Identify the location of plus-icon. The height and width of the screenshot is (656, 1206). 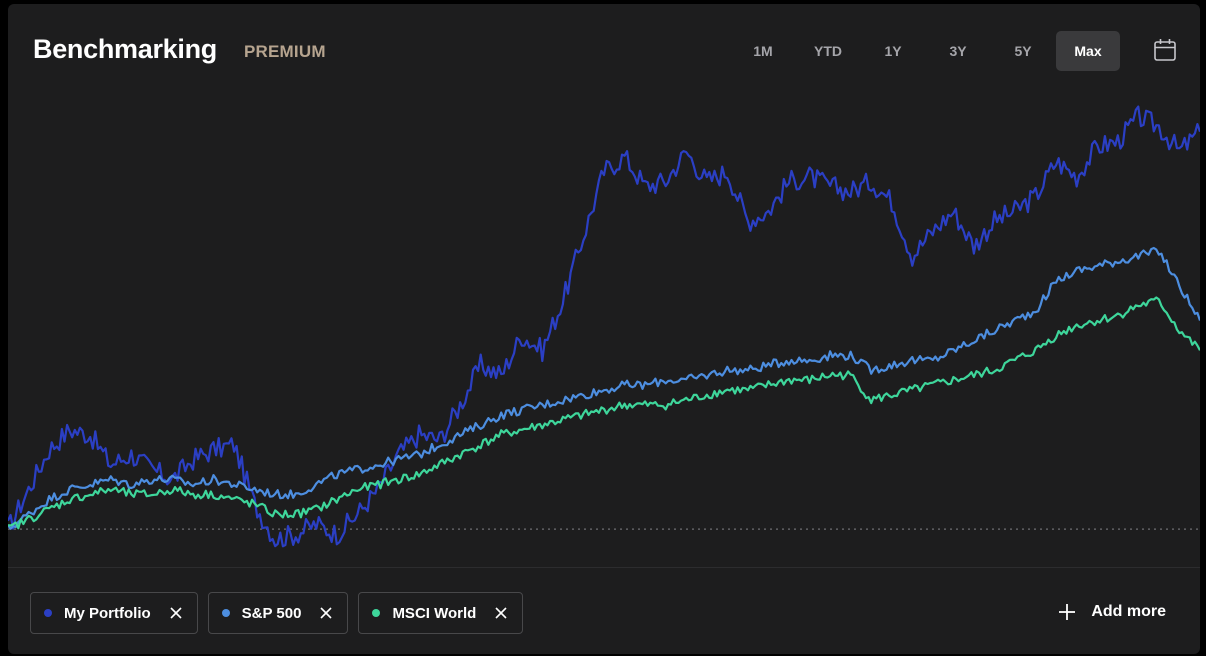
(1067, 612).